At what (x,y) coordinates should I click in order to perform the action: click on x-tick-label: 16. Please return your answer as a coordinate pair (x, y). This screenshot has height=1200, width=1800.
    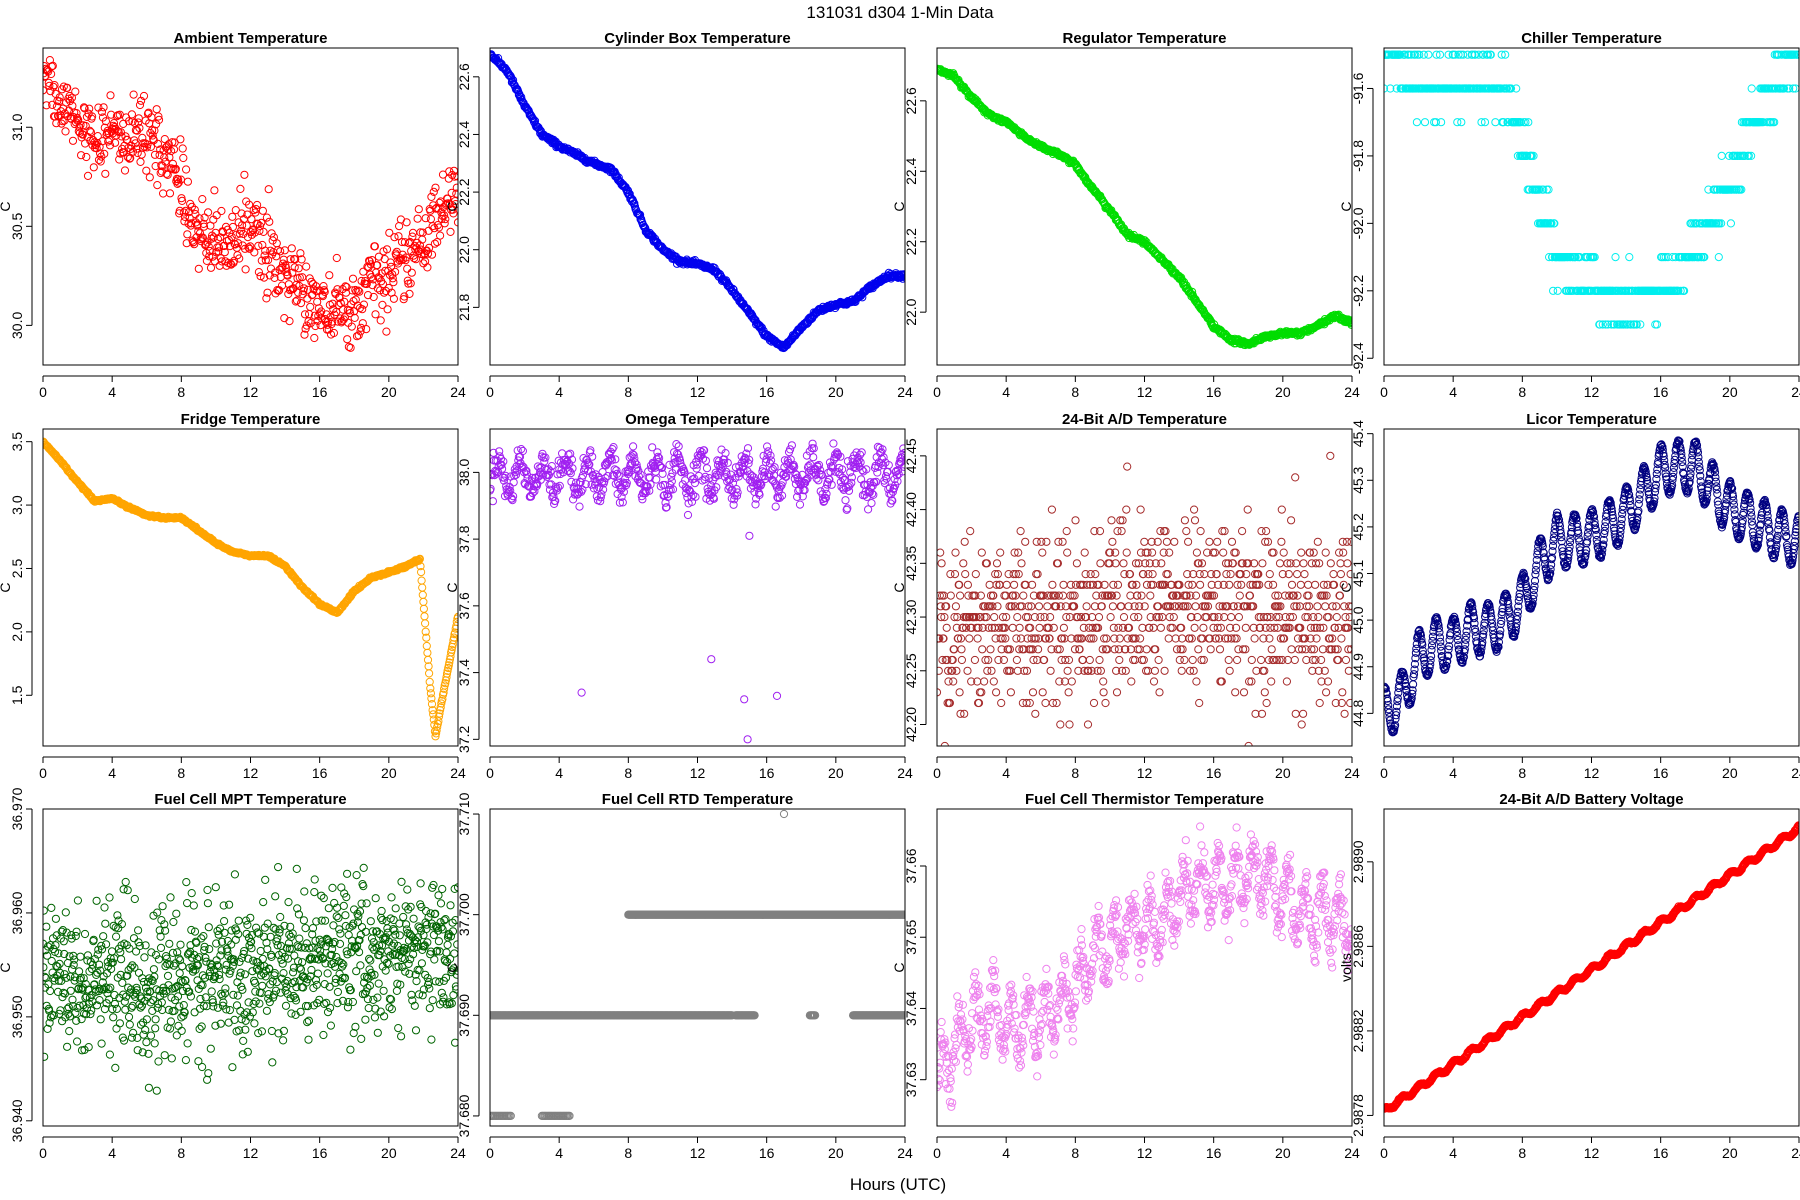
    Looking at the image, I should click on (767, 392).